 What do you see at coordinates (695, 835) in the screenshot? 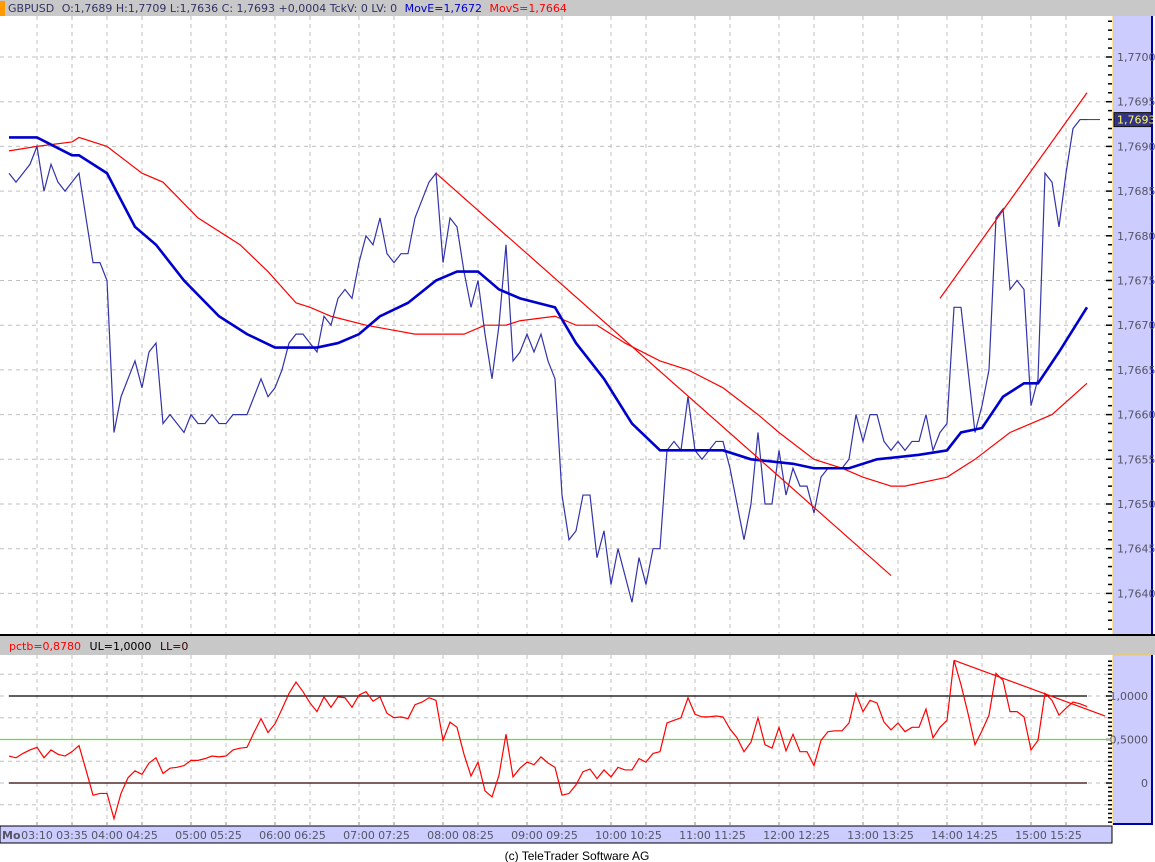
I see `time-axis-label: 11:00` at bounding box center [695, 835].